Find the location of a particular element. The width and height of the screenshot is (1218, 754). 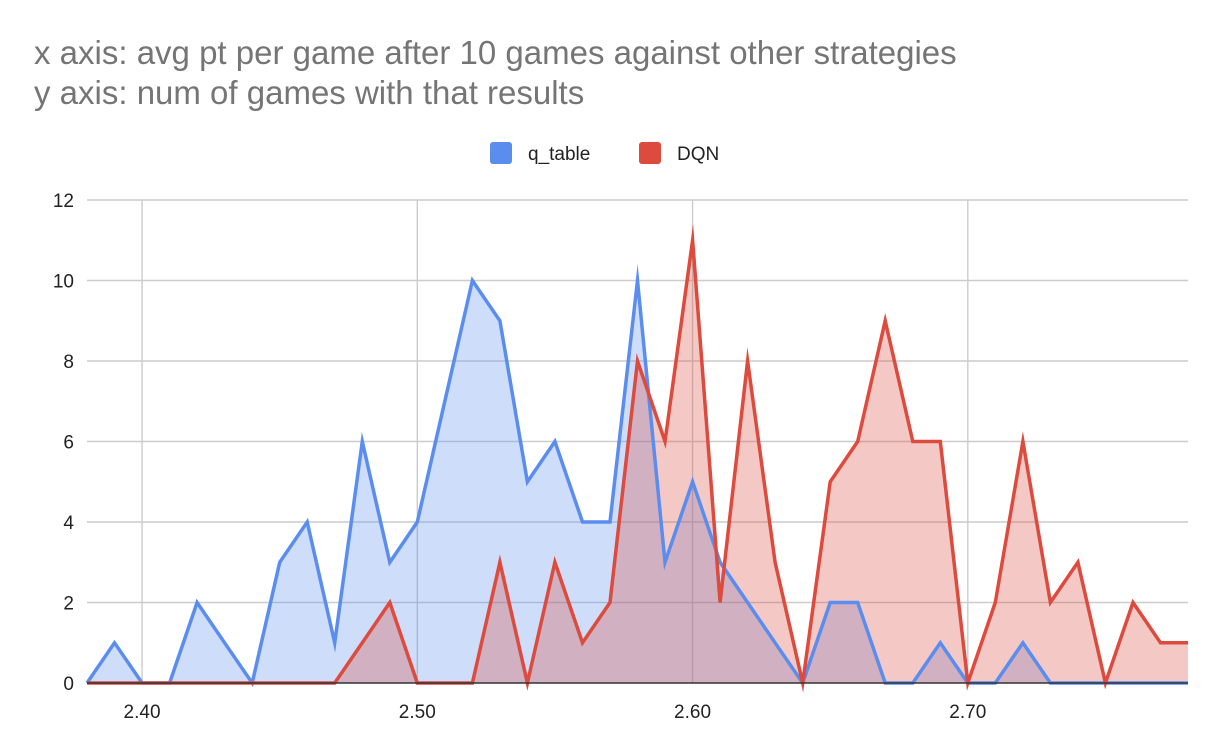

y-tick-label-2: 2 is located at coordinates (68, 604).